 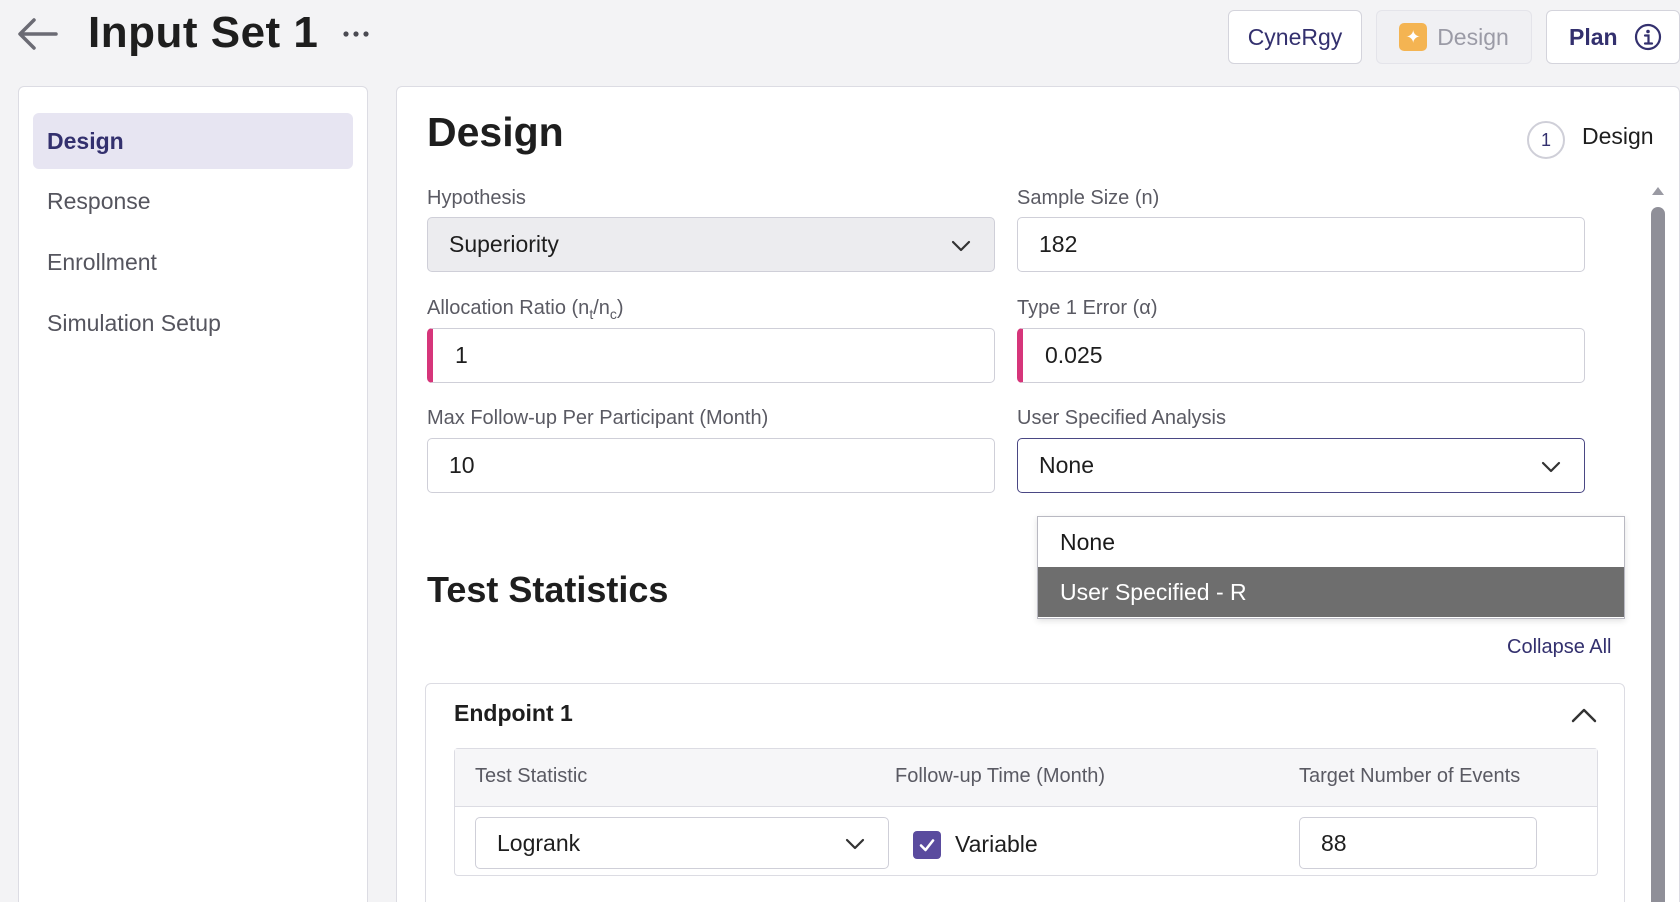 What do you see at coordinates (1593, 36) in the screenshot?
I see `plan-button-label: Plan` at bounding box center [1593, 36].